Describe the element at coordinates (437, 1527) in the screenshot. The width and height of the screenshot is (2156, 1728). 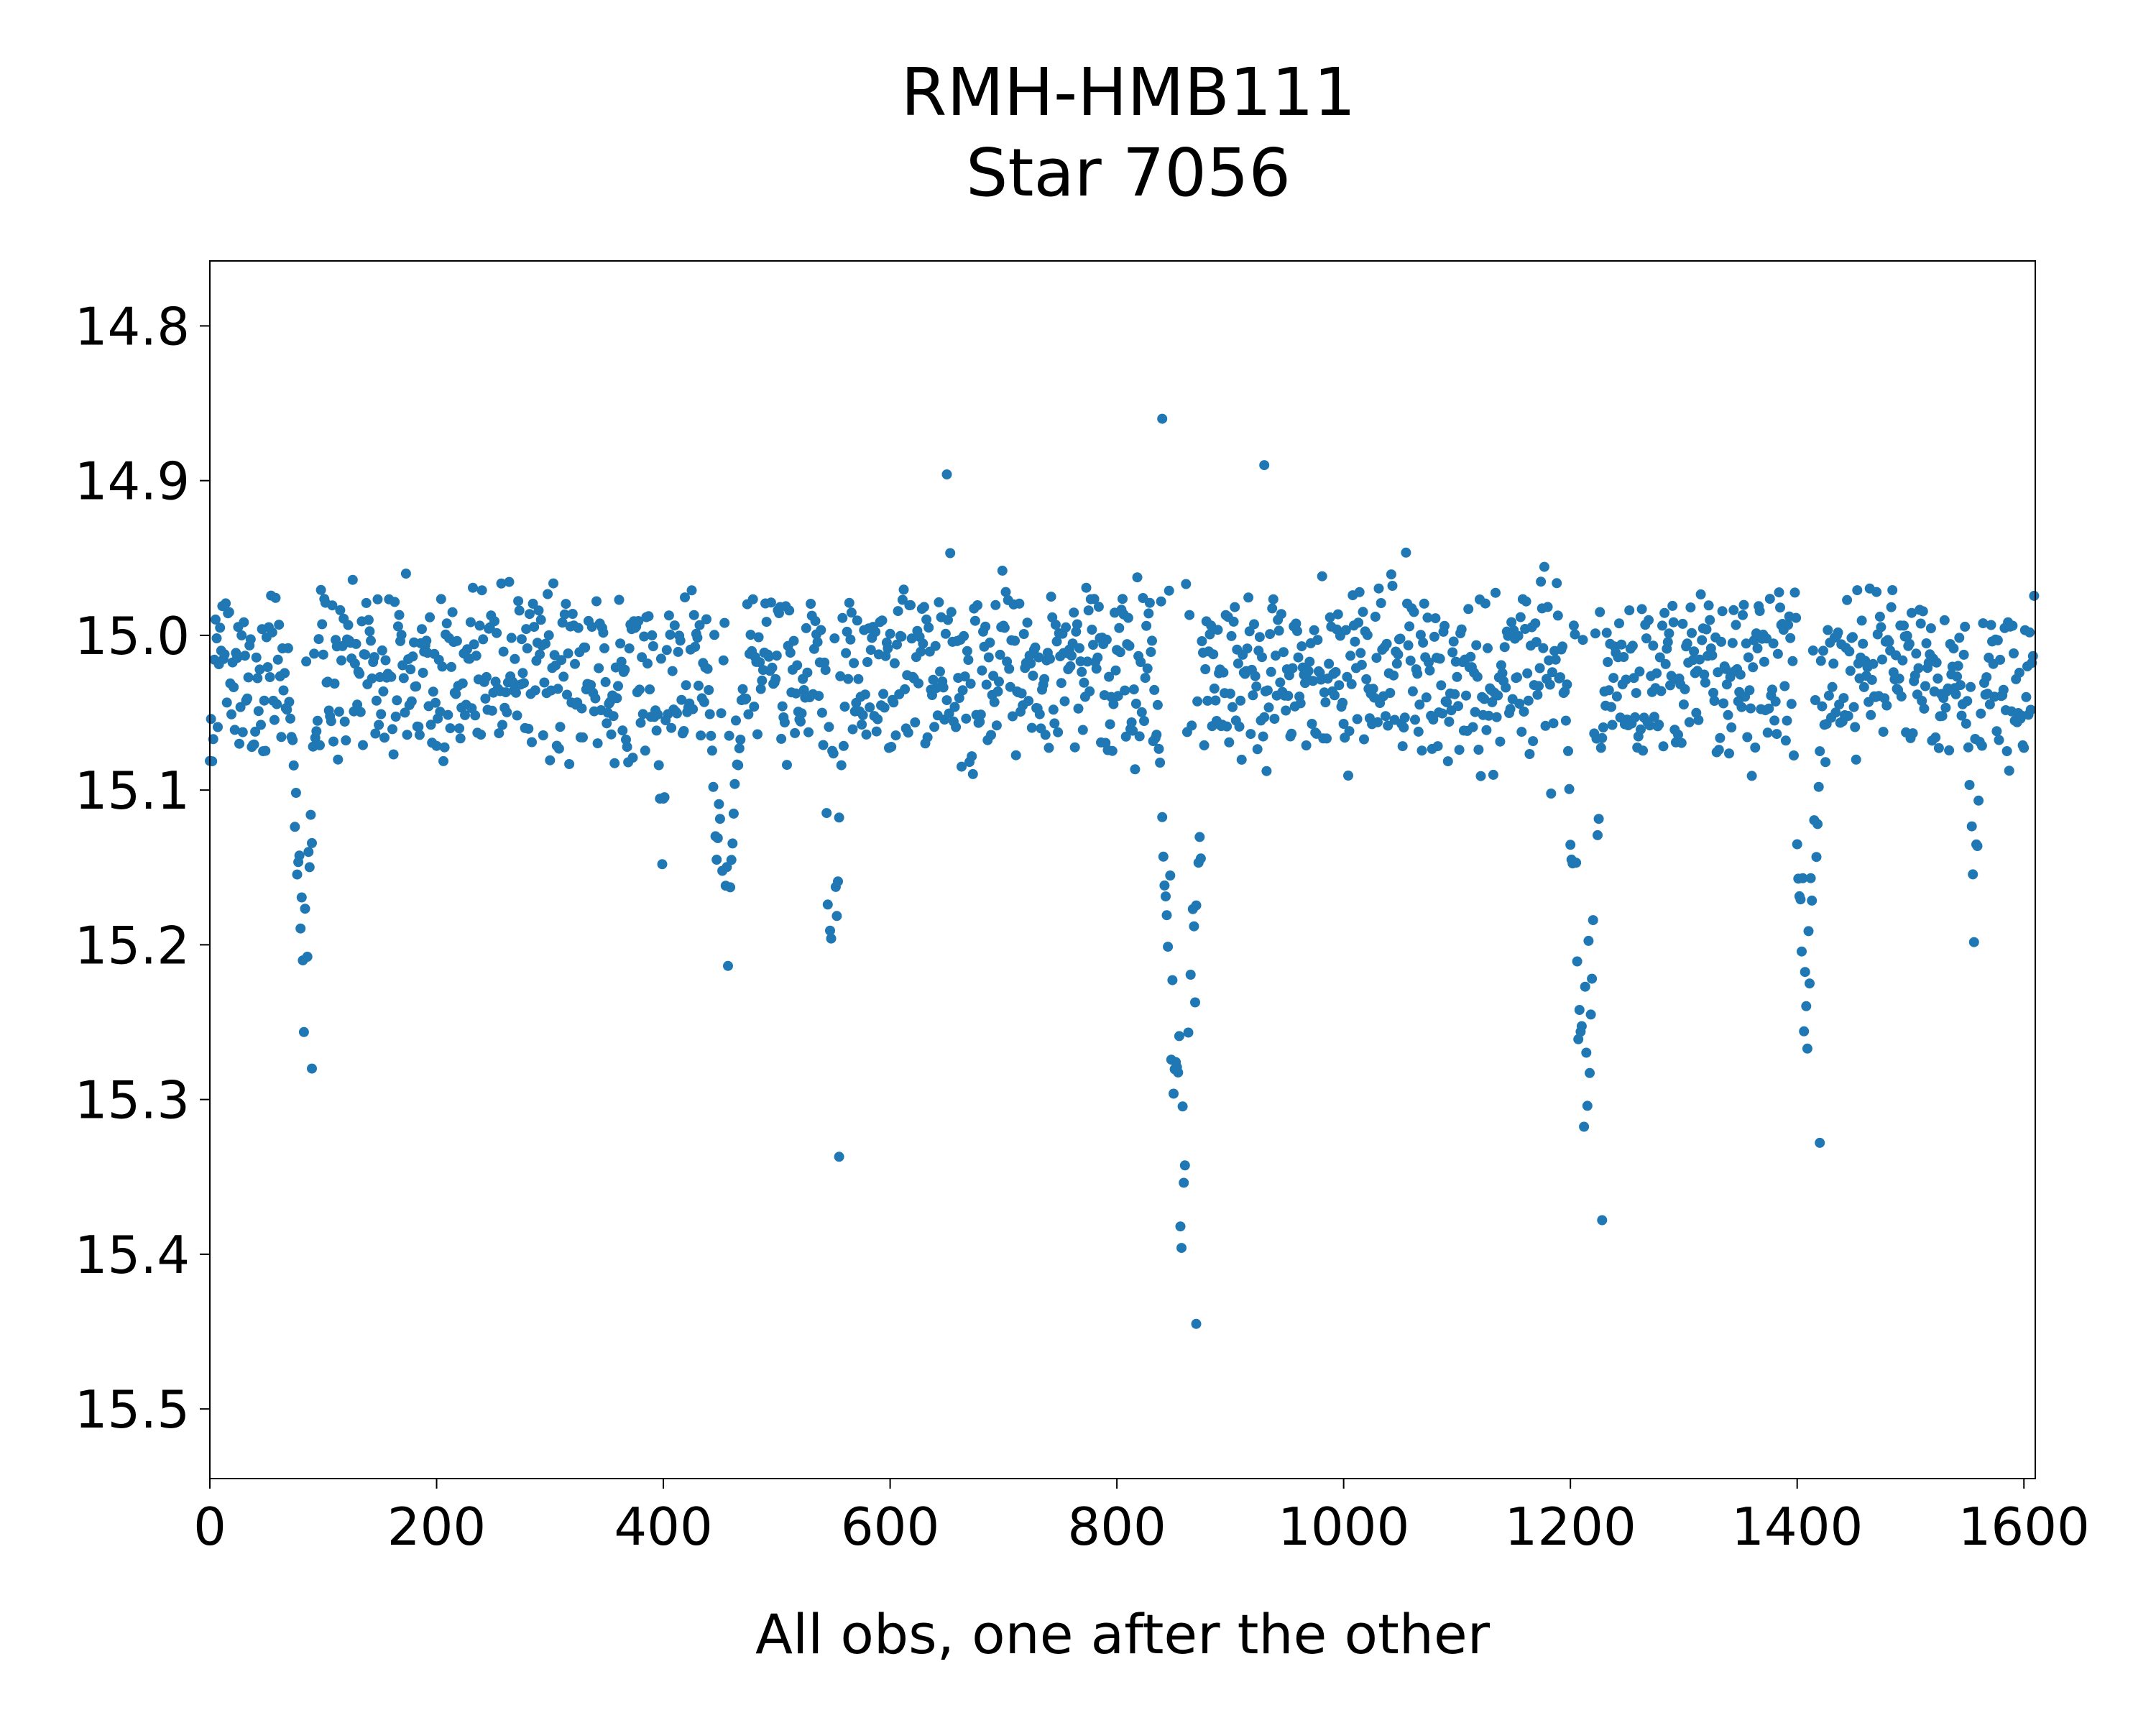
I see `x-tick-label: 200` at that location.